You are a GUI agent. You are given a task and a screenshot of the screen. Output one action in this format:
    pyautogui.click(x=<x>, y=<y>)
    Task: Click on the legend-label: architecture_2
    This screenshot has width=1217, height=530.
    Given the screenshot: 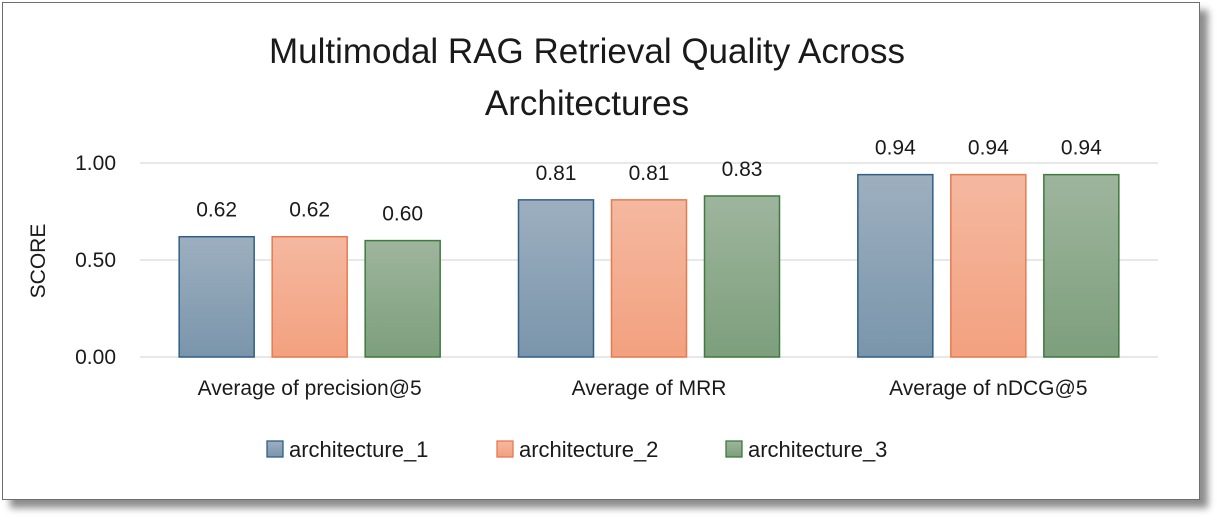 What is the action you would take?
    pyautogui.click(x=588, y=449)
    